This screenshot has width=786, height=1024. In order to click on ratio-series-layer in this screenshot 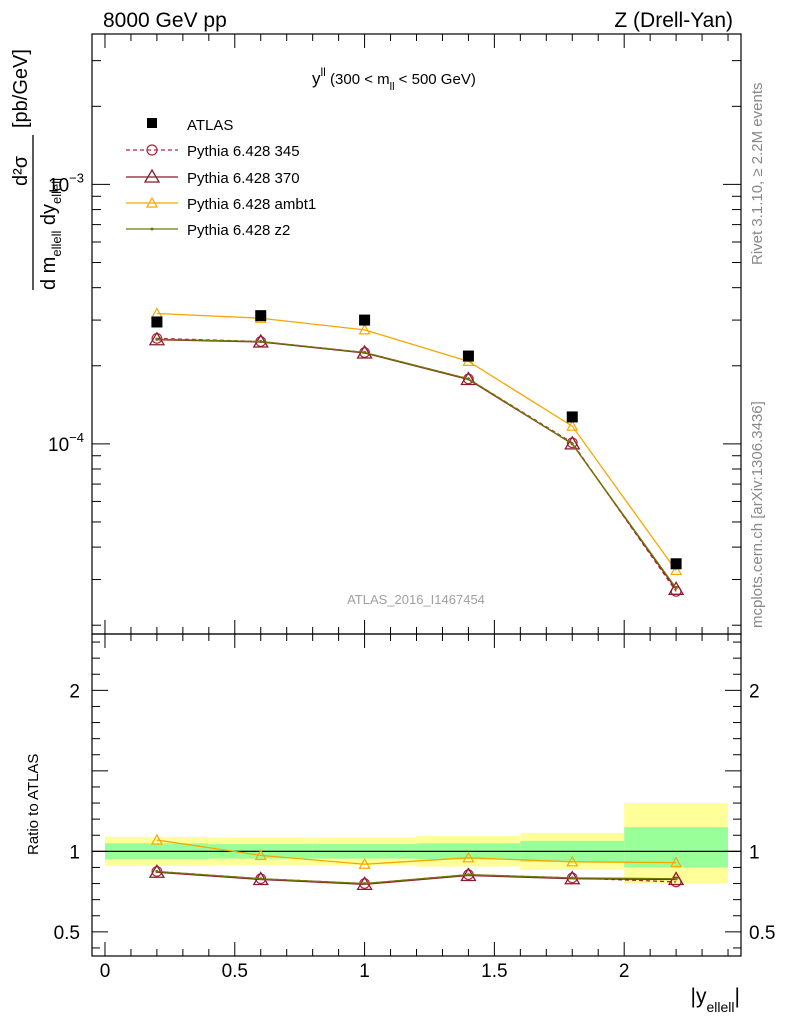, I will do `click(416, 862)`.